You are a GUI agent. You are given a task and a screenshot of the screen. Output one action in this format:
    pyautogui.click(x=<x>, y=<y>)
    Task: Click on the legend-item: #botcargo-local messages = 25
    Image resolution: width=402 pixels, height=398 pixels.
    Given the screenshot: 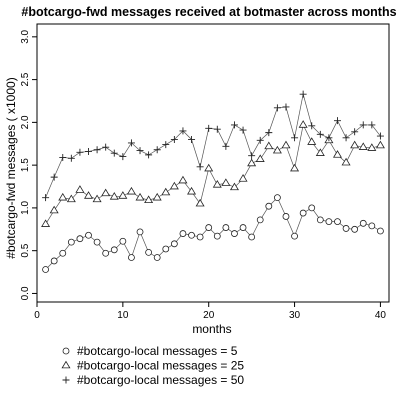 What is the action you would take?
    pyautogui.click(x=152, y=366)
    